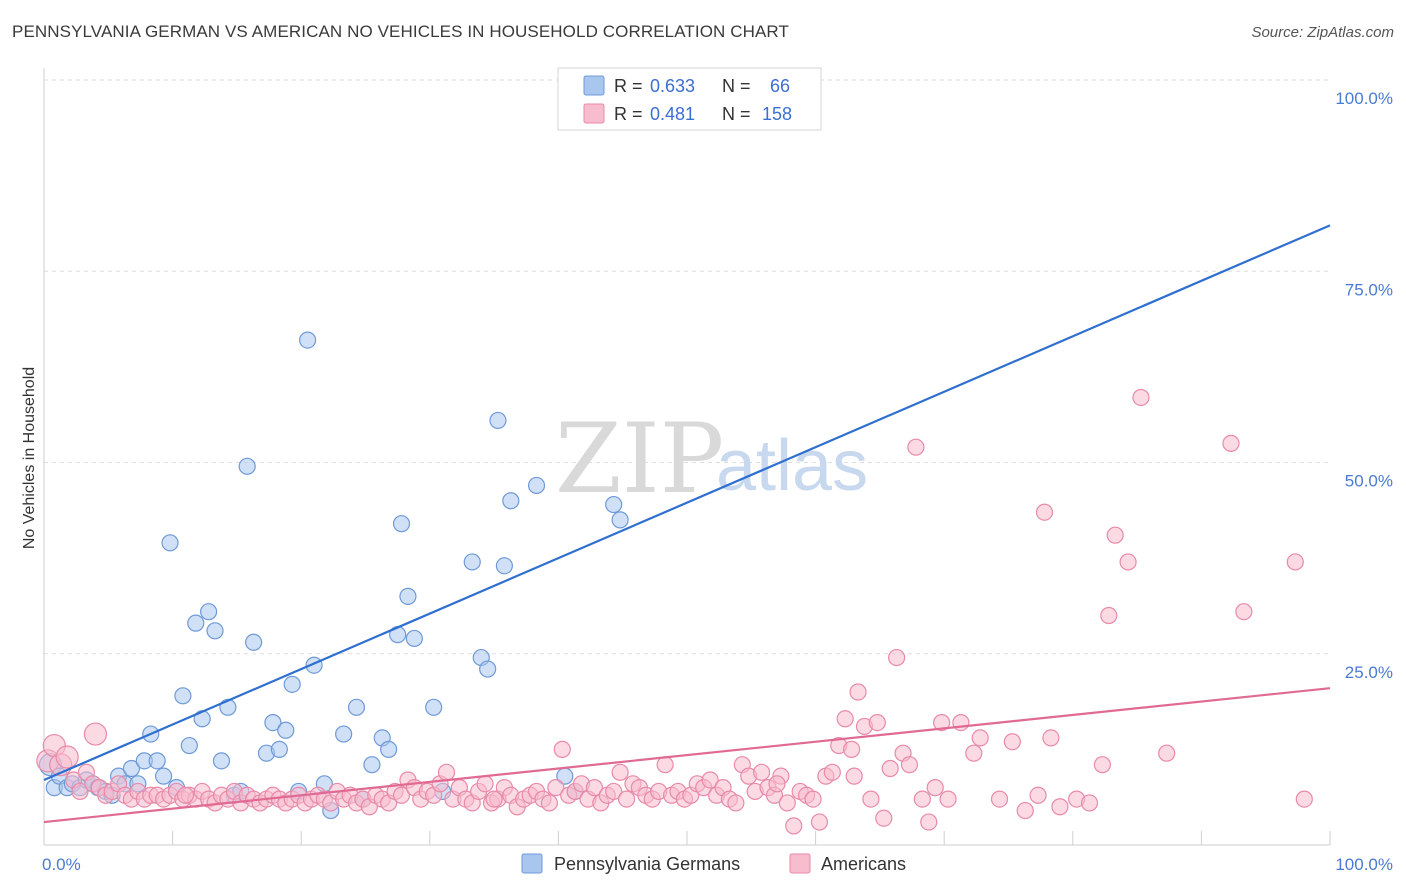 This screenshot has width=1406, height=892. What do you see at coordinates (717, 852) in the screenshot?
I see `x-axis: 0.0% 100.0%` at bounding box center [717, 852].